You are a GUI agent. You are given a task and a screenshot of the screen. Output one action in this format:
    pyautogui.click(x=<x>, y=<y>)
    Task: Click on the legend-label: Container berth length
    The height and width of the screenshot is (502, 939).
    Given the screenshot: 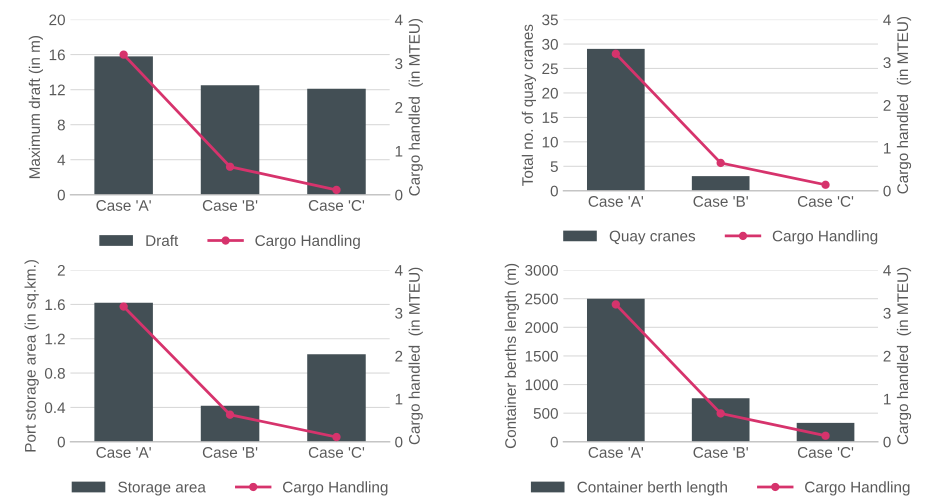 What is the action you would take?
    pyautogui.click(x=652, y=488)
    